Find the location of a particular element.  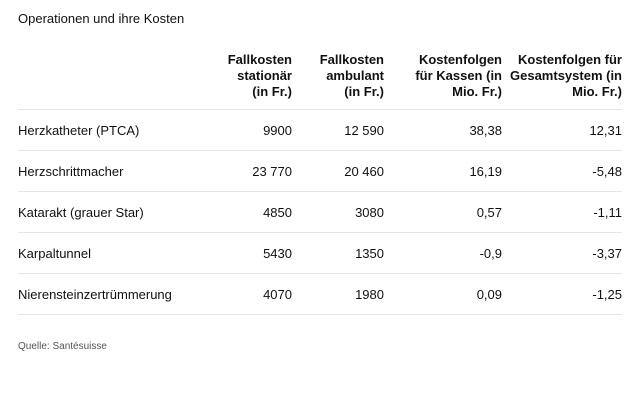

header-cell-inpatient-cost: Fallkosten stationär (in Fr.) is located at coordinates (245, 81).